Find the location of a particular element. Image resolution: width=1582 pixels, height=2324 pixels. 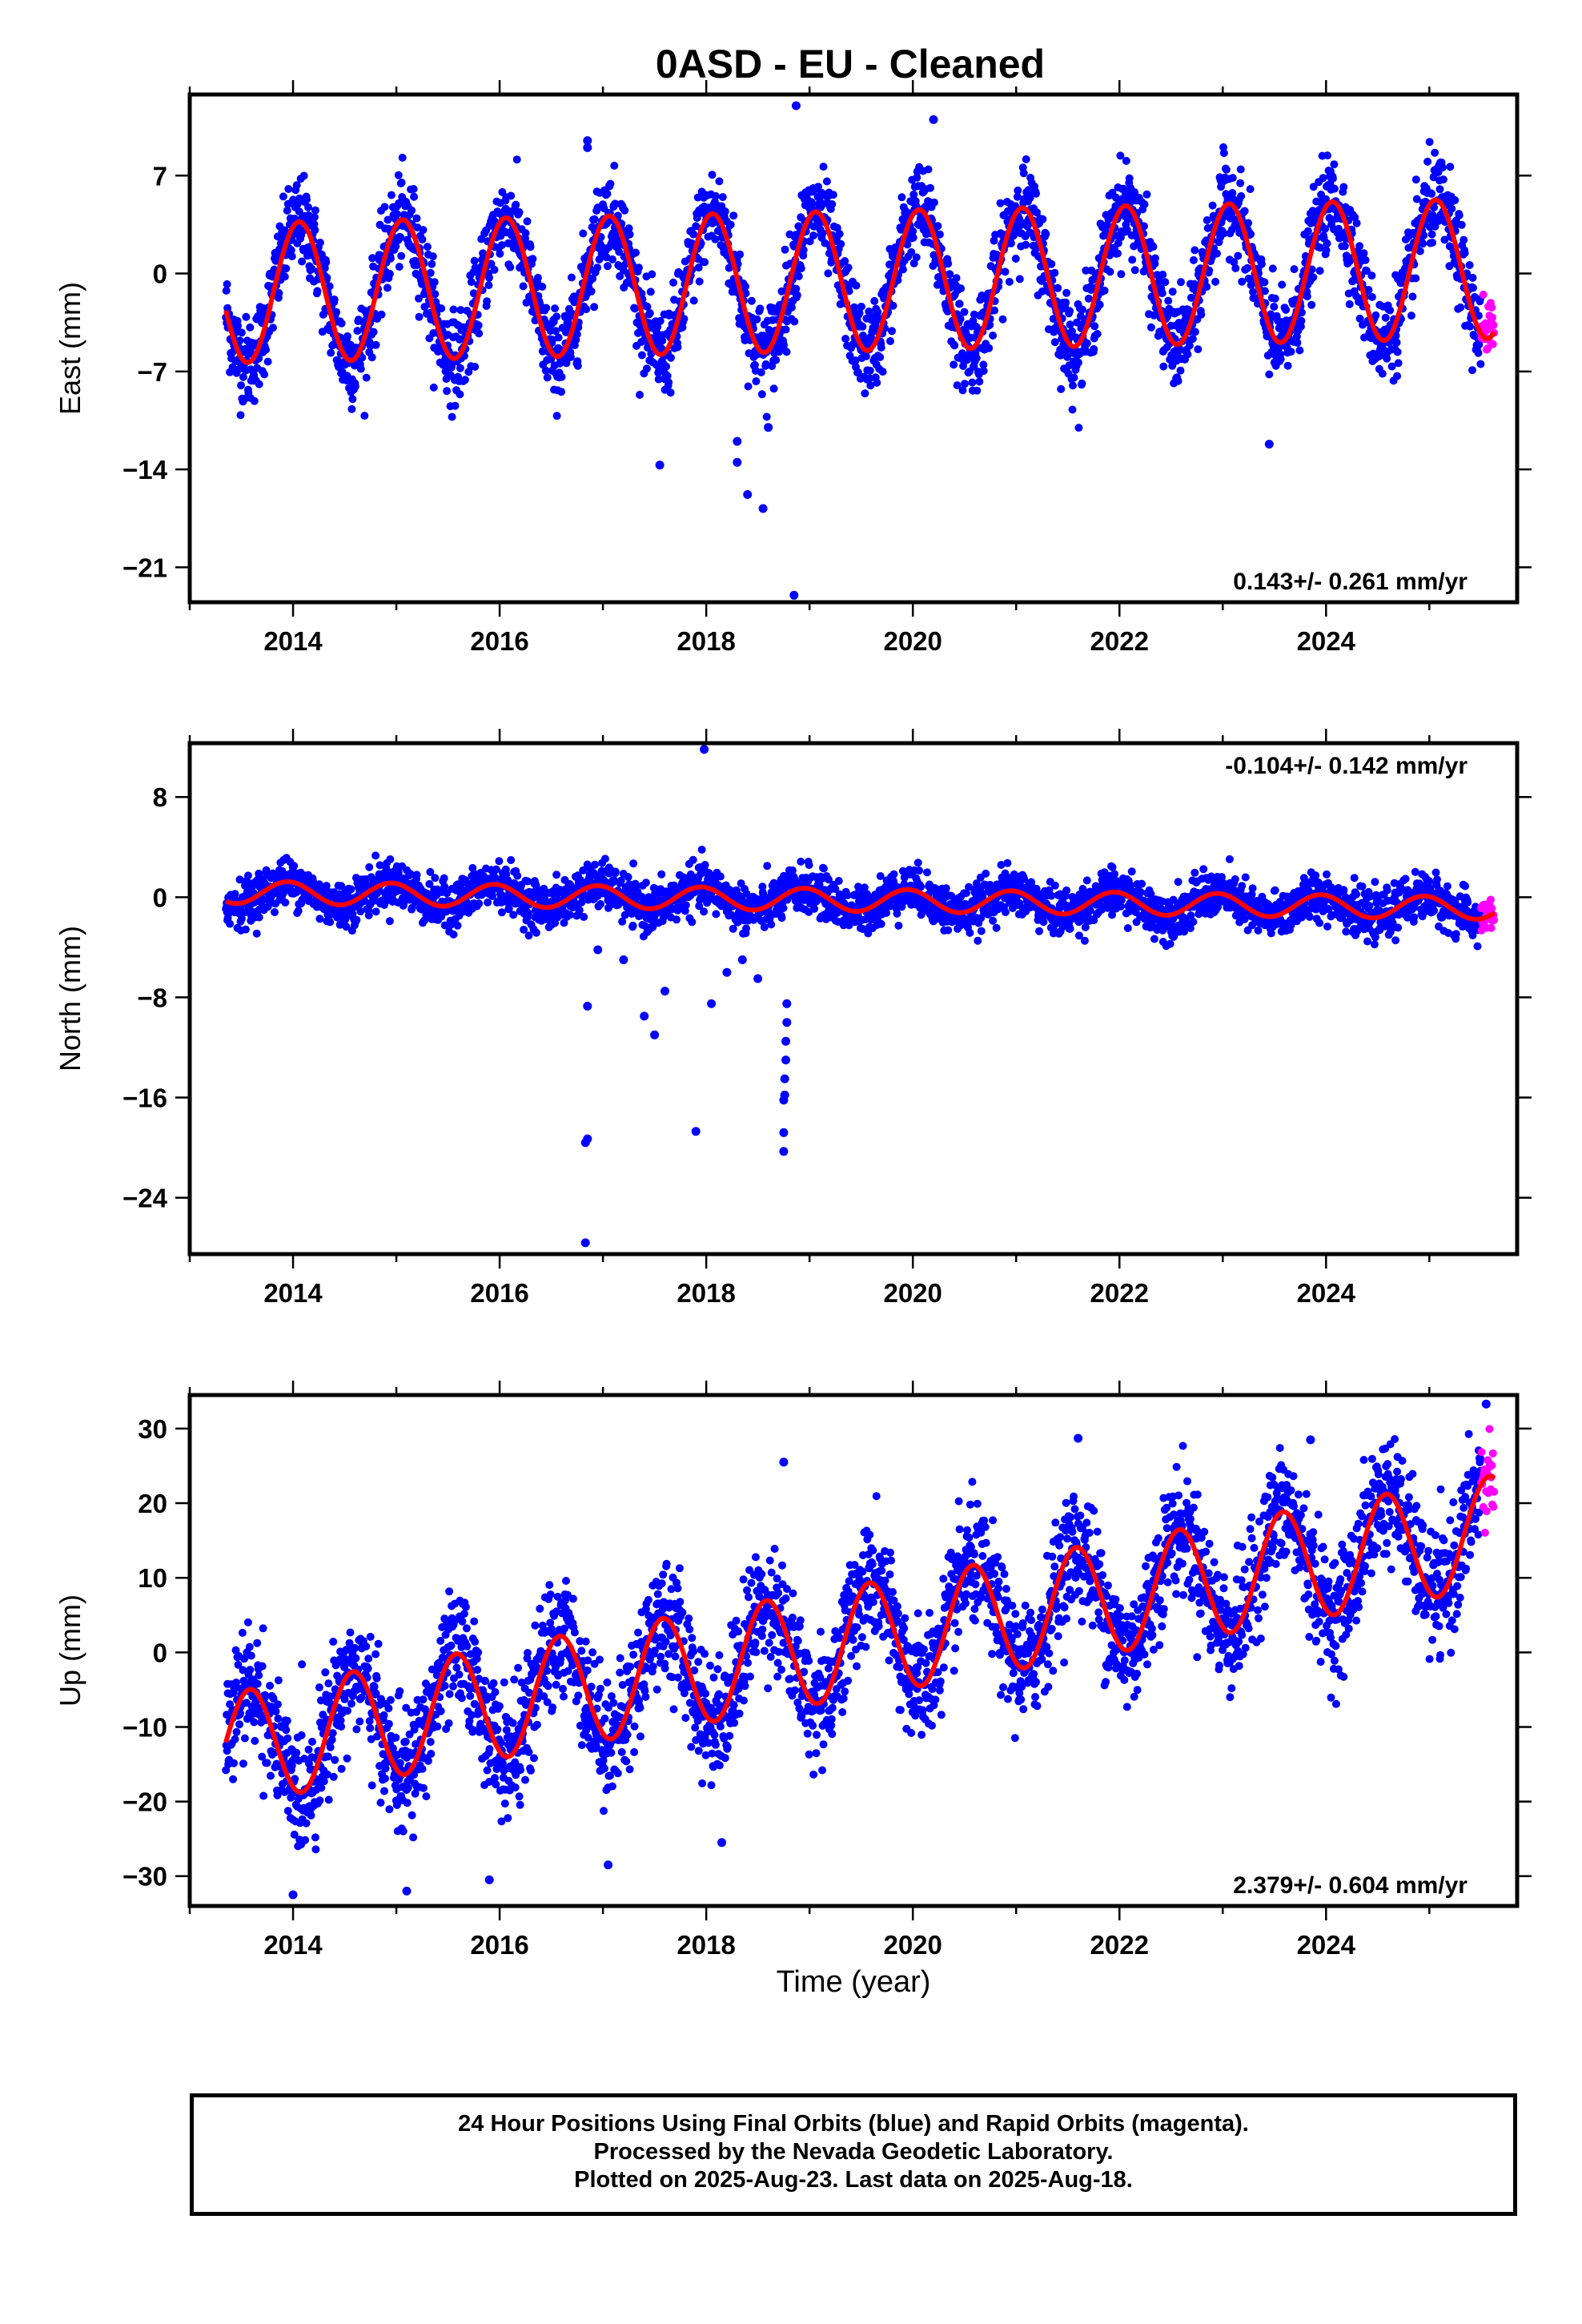

east-y-tick-label: 0 is located at coordinates (160, 274).